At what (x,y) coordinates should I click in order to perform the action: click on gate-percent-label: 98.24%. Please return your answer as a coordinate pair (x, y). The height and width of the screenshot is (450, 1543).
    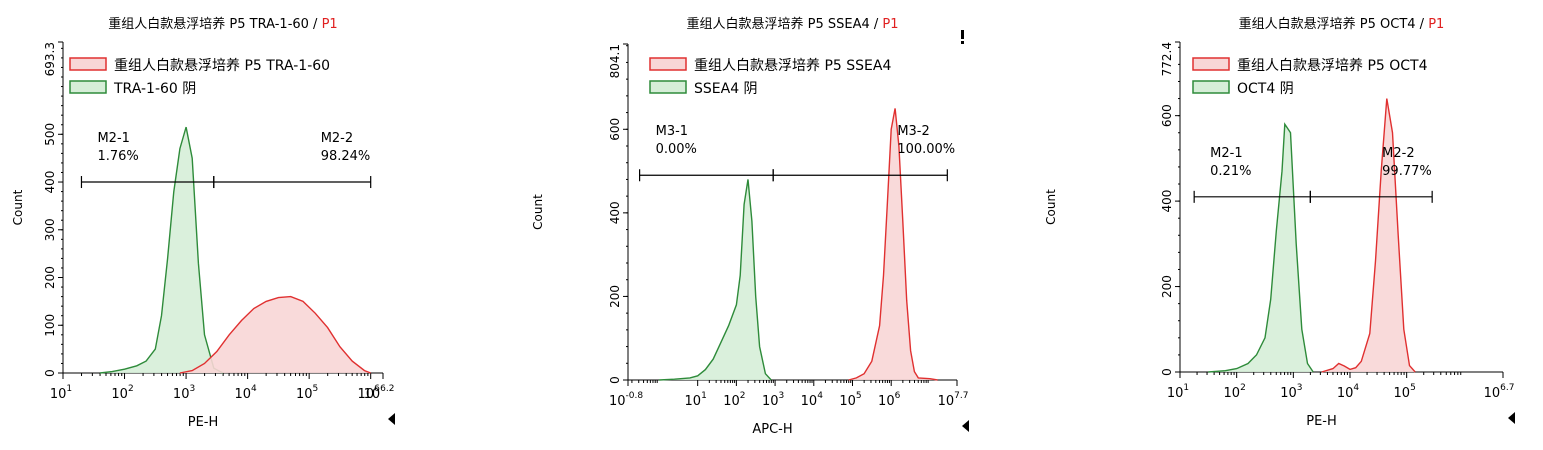
    Looking at the image, I should click on (346, 156).